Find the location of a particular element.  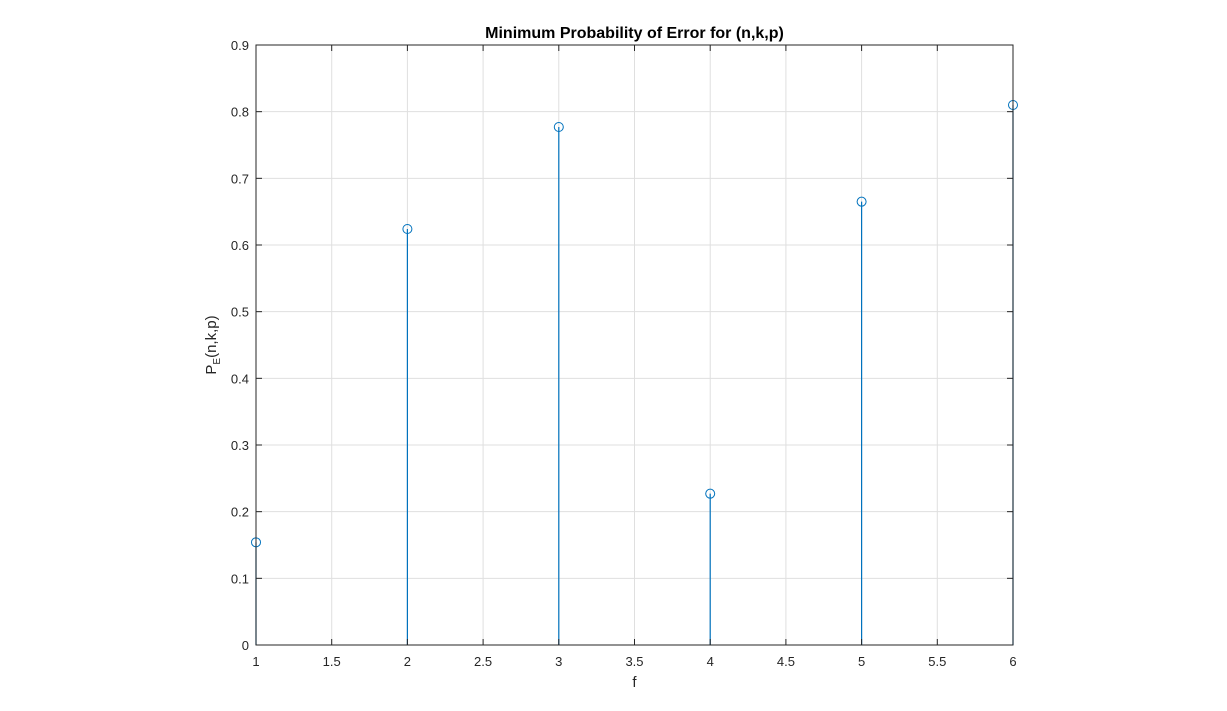

y-tick-label: 0.8 is located at coordinates (240, 112).